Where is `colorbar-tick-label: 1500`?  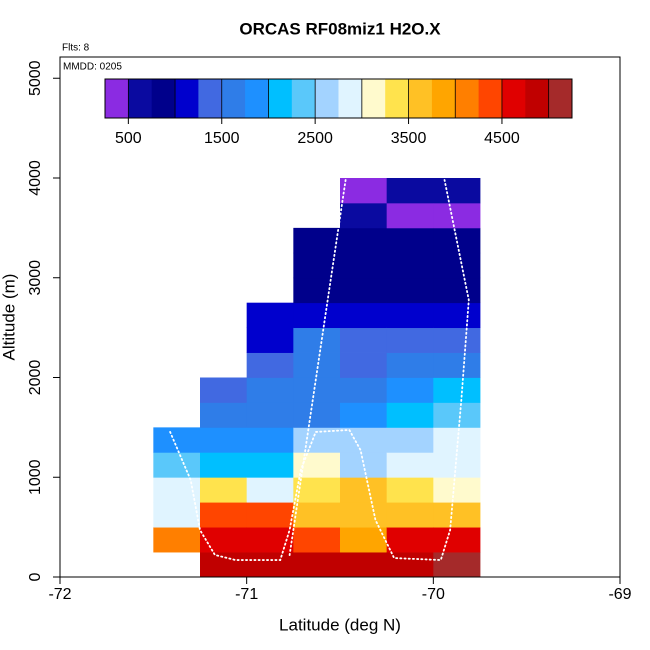
colorbar-tick-label: 1500 is located at coordinates (222, 138).